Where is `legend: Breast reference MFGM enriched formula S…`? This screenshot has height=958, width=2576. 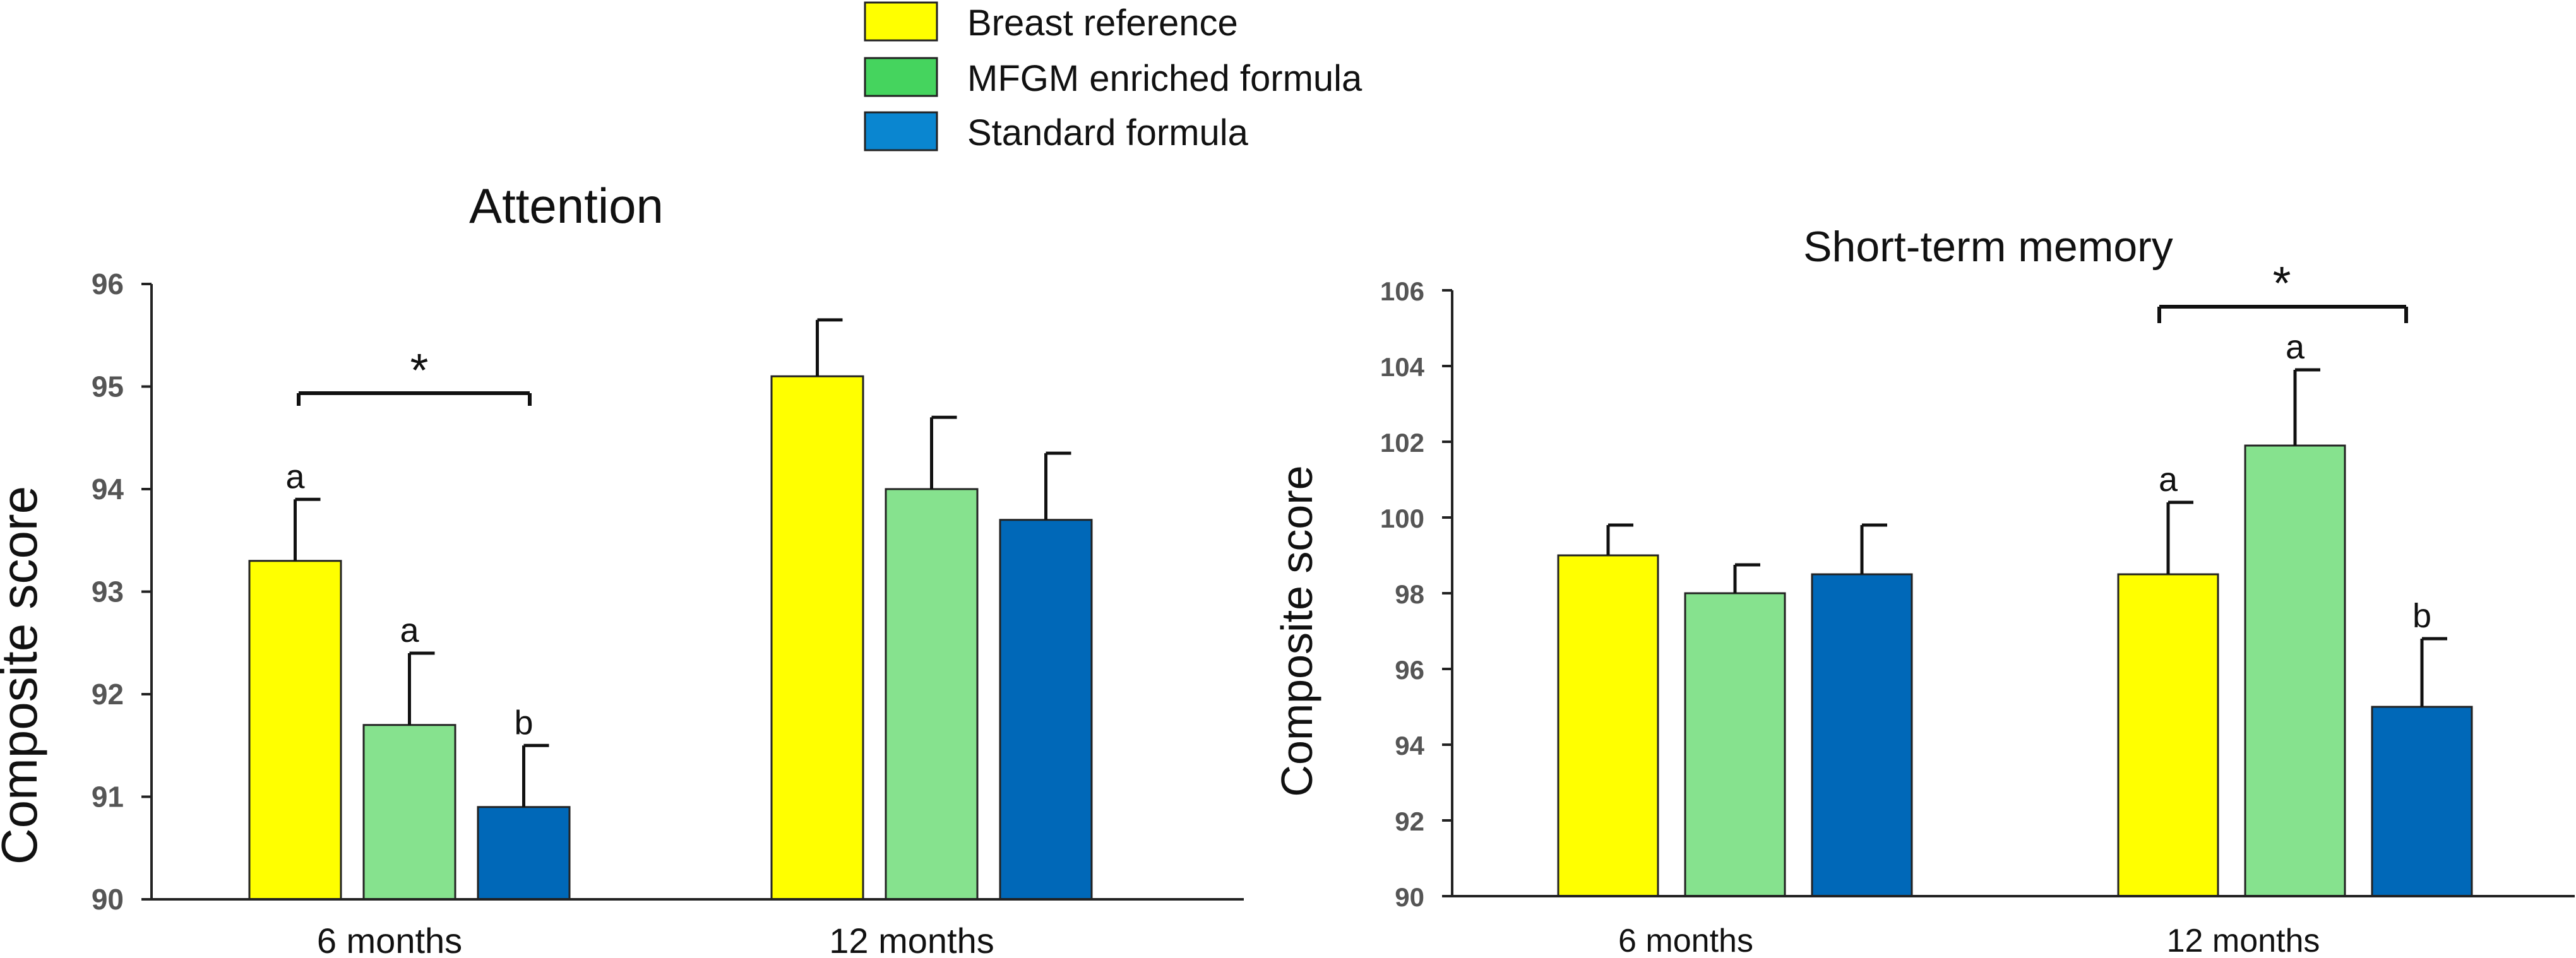
legend: Breast reference MFGM enriched formula S… is located at coordinates (1113, 77).